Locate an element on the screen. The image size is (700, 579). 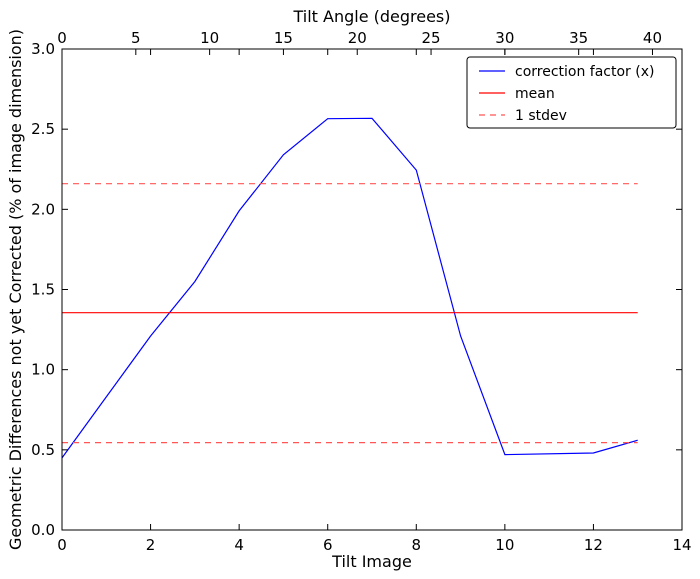
y-tick-label: 1.5 is located at coordinates (43, 290).